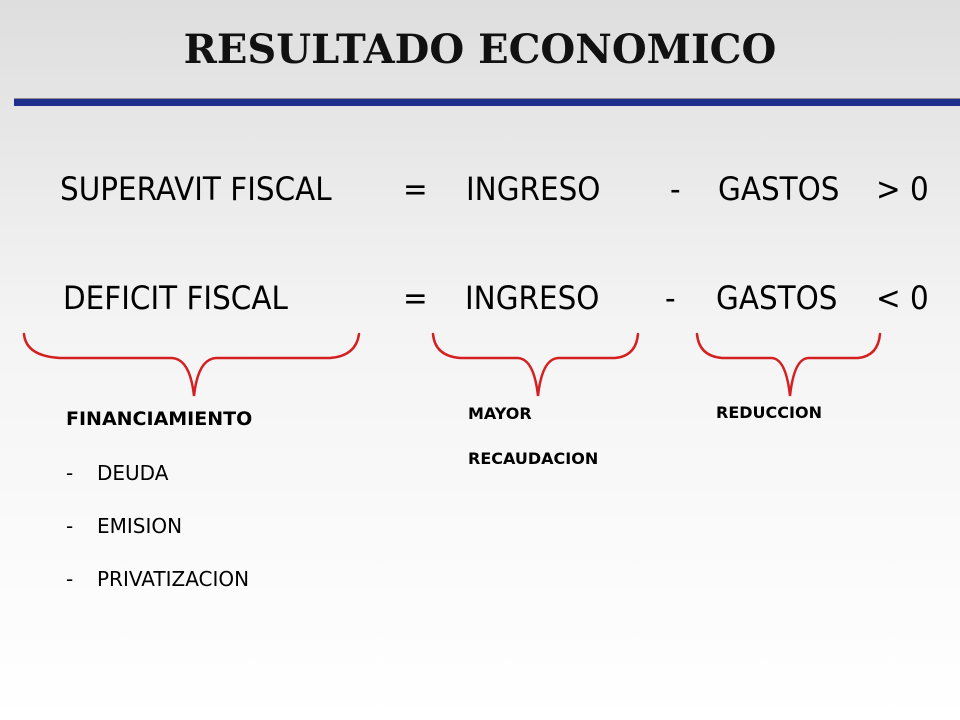 This screenshot has width=960, height=720. Describe the element at coordinates (415, 189) in the screenshot. I see `superavit-equals: =` at that location.